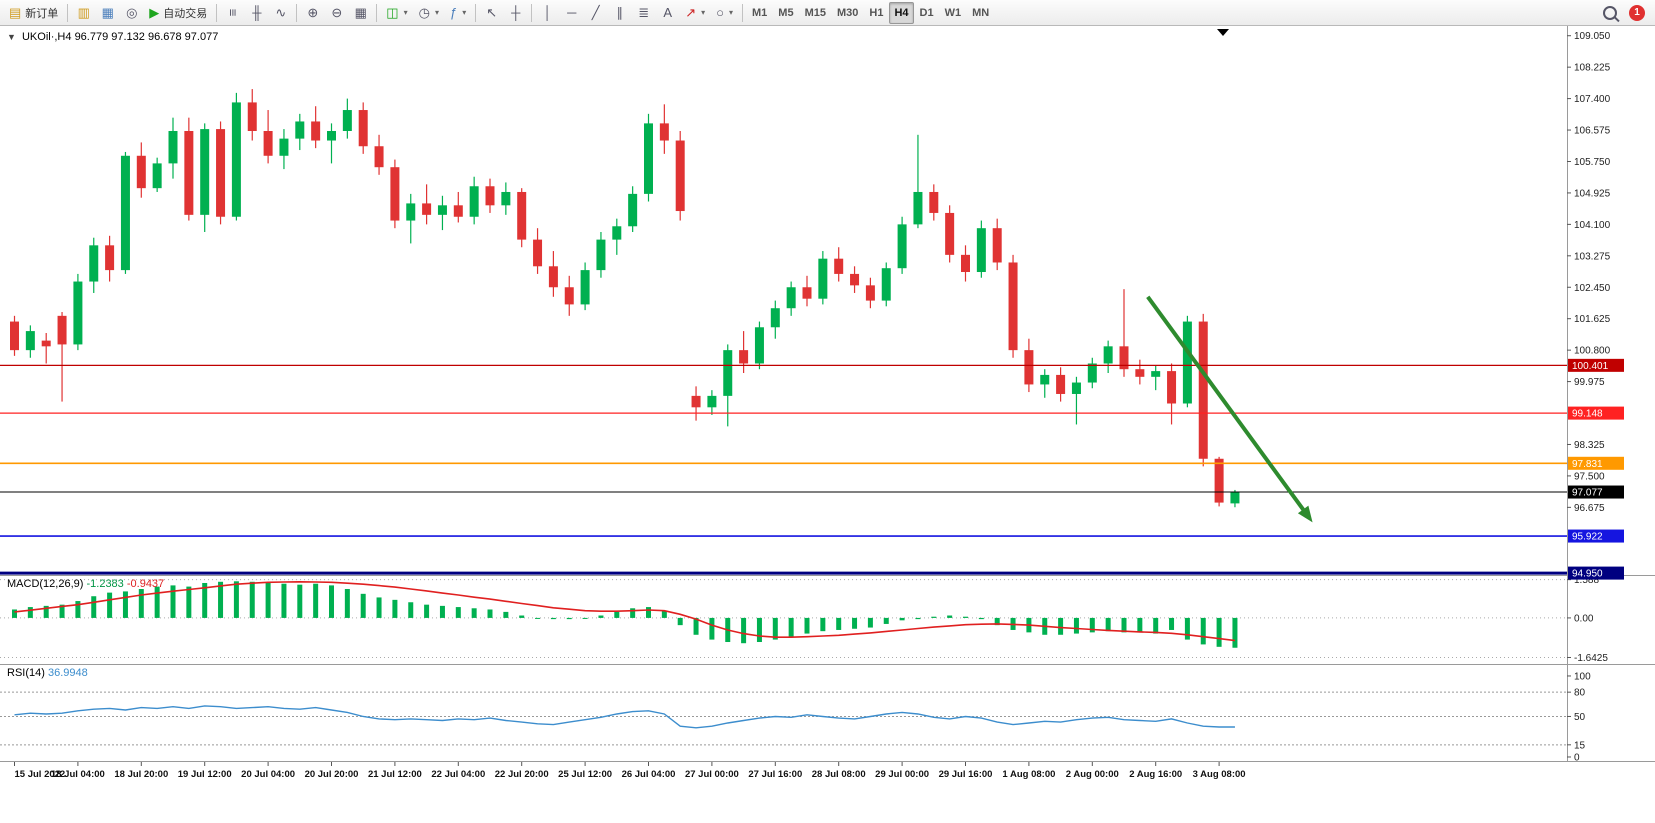 The image size is (1655, 823). What do you see at coordinates (1589, 445) in the screenshot?
I see `price-axis-label: 98.325` at bounding box center [1589, 445].